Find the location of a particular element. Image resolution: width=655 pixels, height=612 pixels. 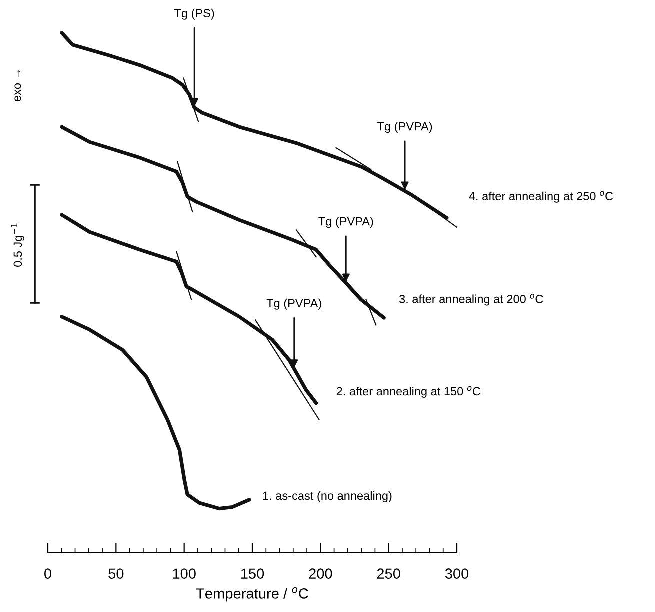

x-tick-label: 100 is located at coordinates (184, 573).